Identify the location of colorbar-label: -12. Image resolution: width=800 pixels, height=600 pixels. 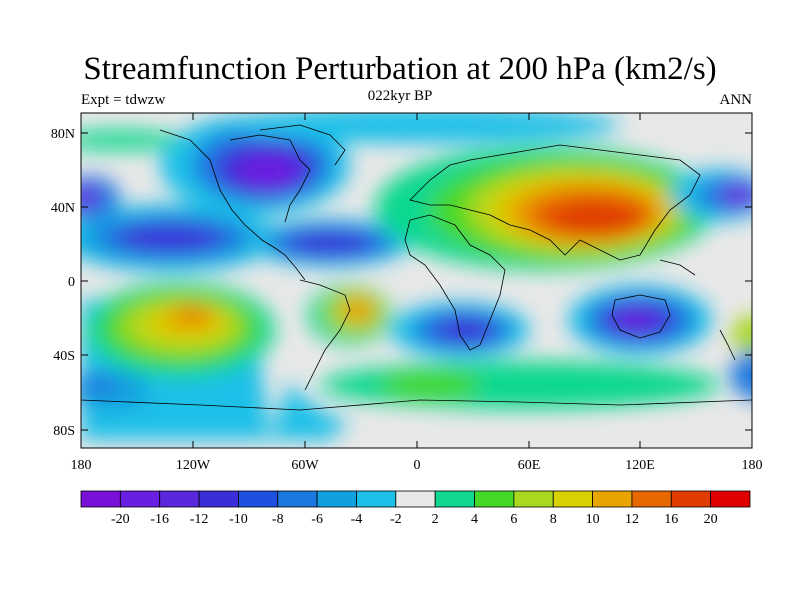
(199, 519).